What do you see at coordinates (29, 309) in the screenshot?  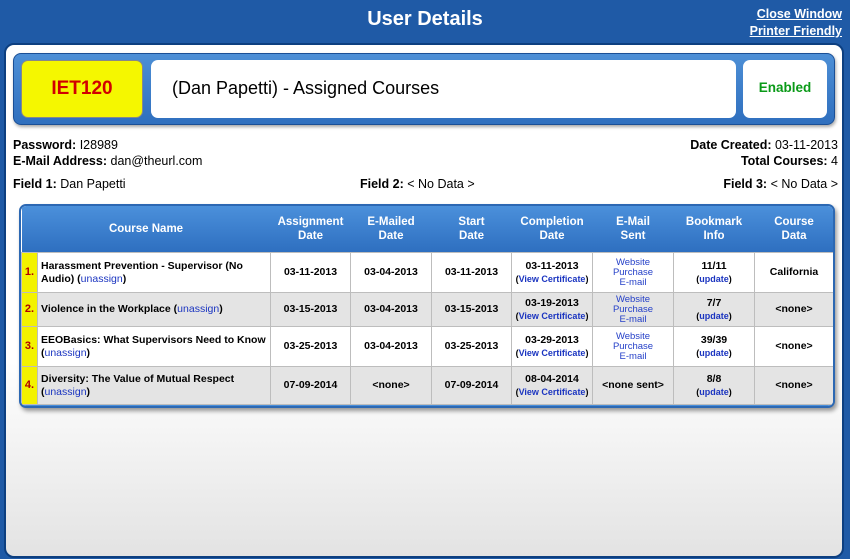 I see `row-number: 2.` at bounding box center [29, 309].